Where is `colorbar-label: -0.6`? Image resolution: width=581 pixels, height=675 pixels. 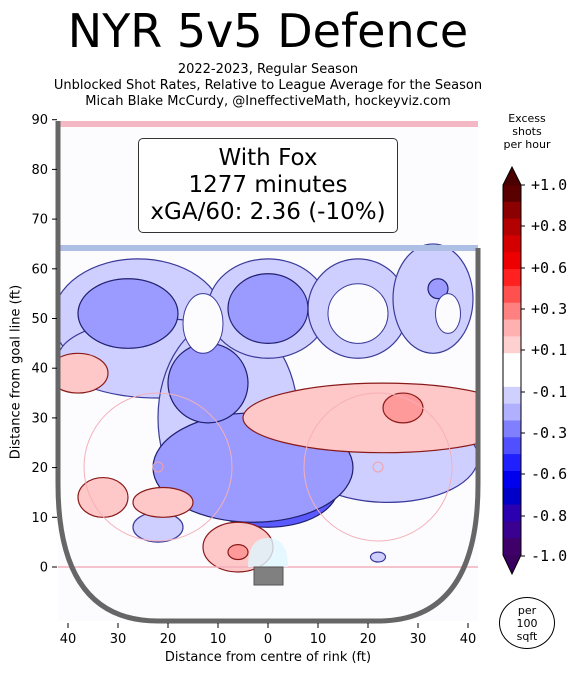 colorbar-label: -0.6 is located at coordinates (549, 474).